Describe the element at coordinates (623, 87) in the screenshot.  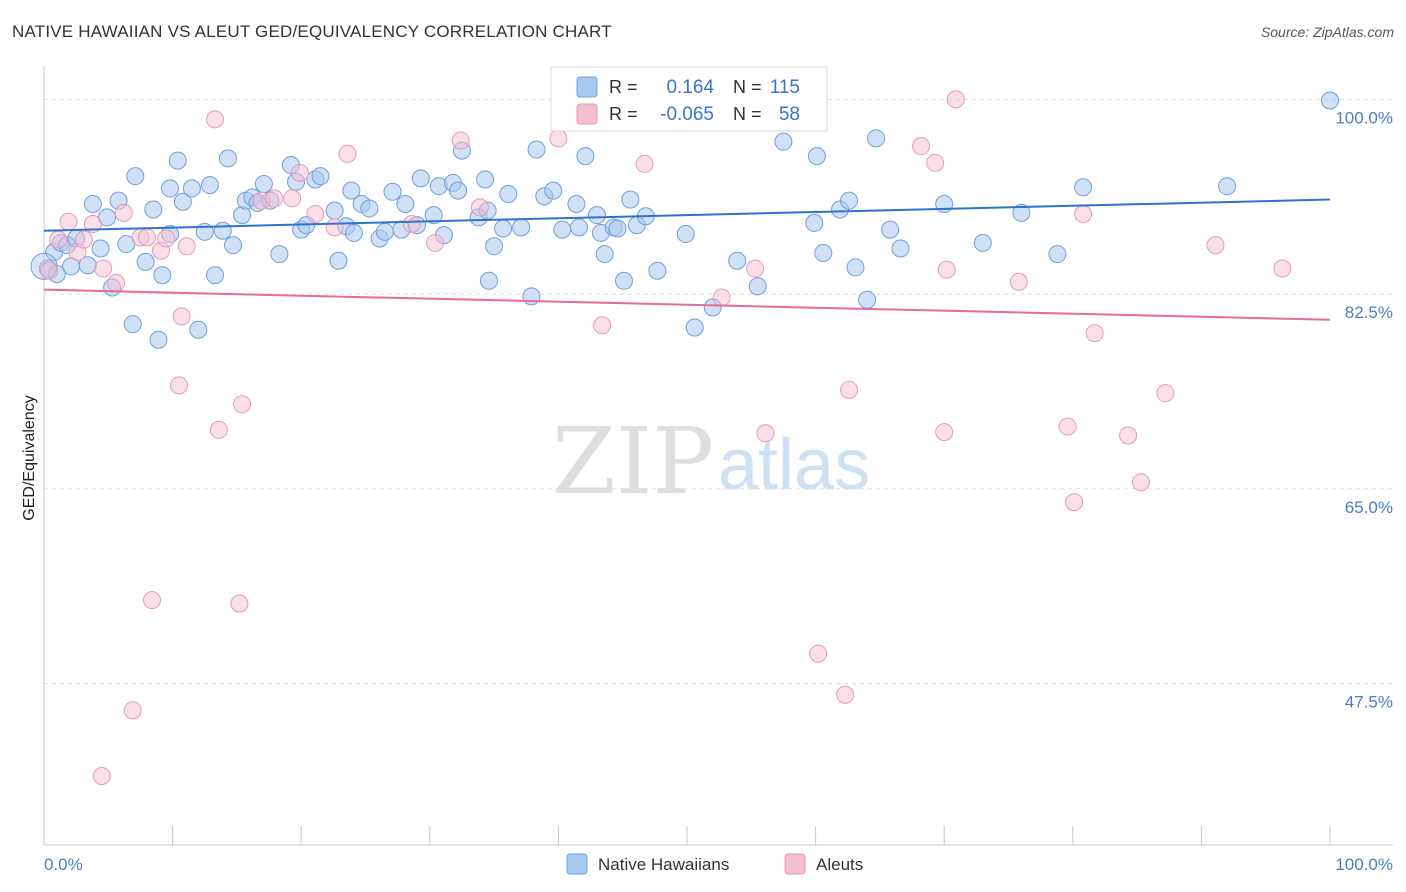
I see `stats-r-label-1: R =` at that location.